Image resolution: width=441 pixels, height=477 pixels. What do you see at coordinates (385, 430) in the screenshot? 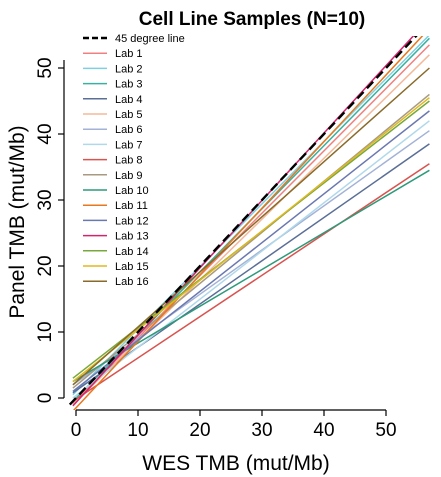
I see `x-tick-label: 50` at bounding box center [385, 430].